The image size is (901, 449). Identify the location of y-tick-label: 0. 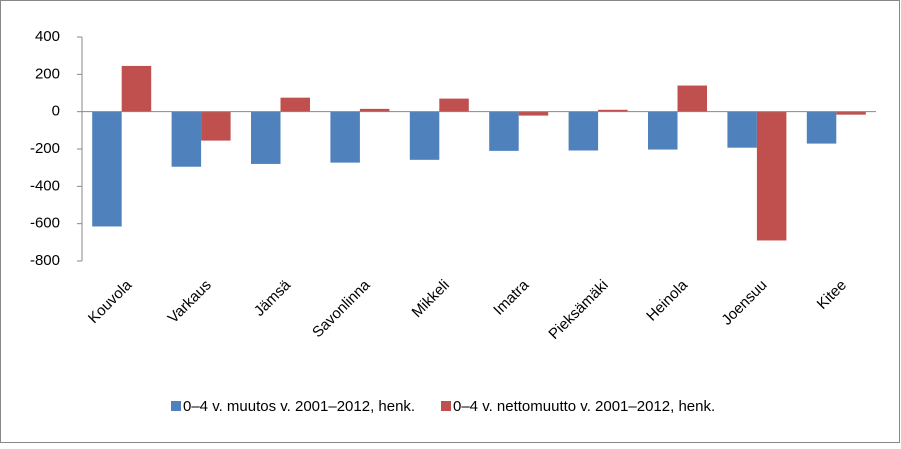
(56, 111).